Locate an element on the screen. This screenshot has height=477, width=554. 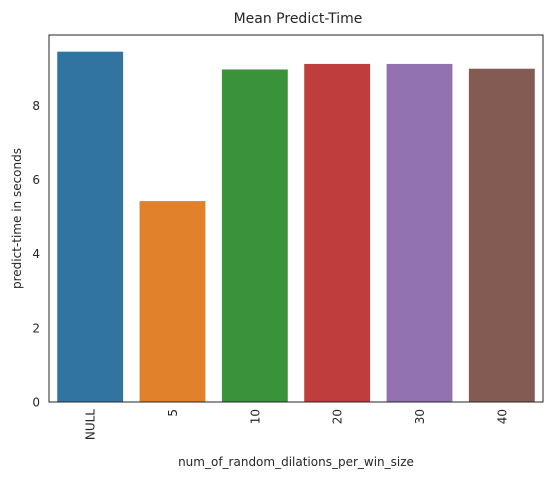
y-axis-ticks: 0 2 4 6 8 is located at coordinates (36, 254).